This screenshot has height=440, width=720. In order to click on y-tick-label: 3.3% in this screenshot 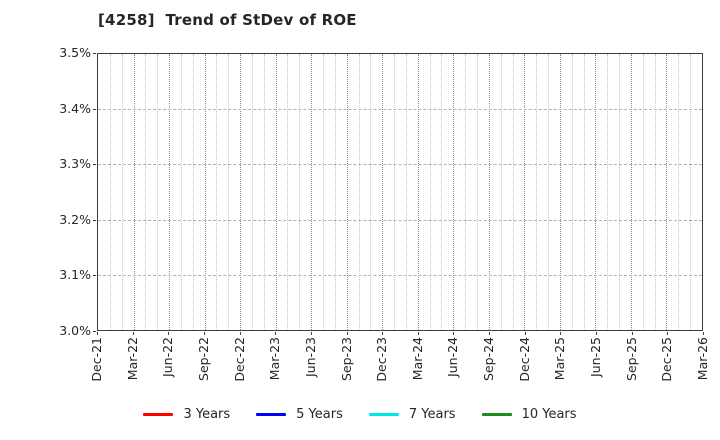, I will do `click(75, 164)`.